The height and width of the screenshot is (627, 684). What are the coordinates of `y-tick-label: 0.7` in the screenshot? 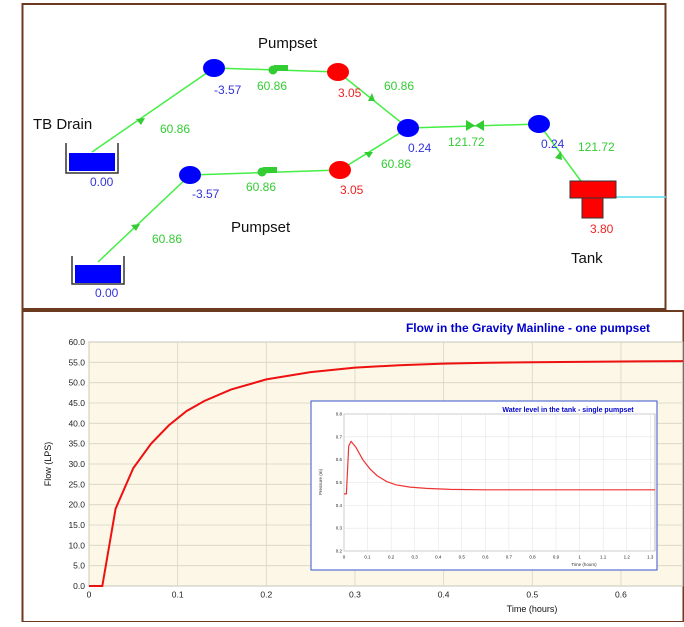 It's located at (339, 436).